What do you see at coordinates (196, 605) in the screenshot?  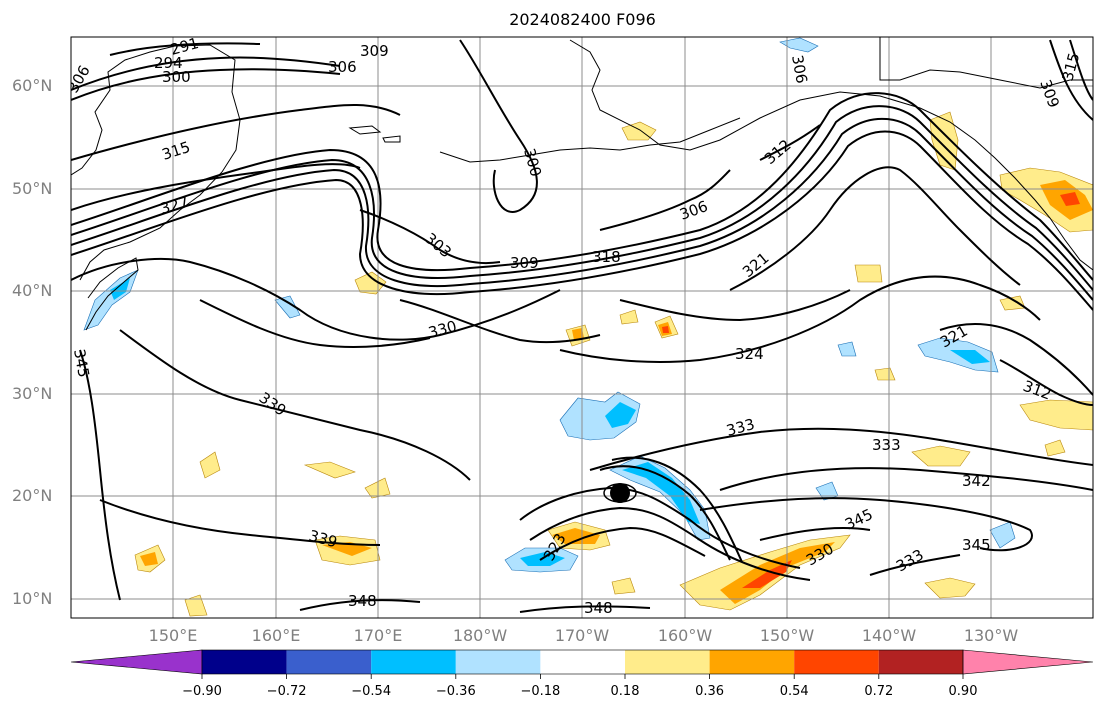 I see `yellow-blob-south1` at bounding box center [196, 605].